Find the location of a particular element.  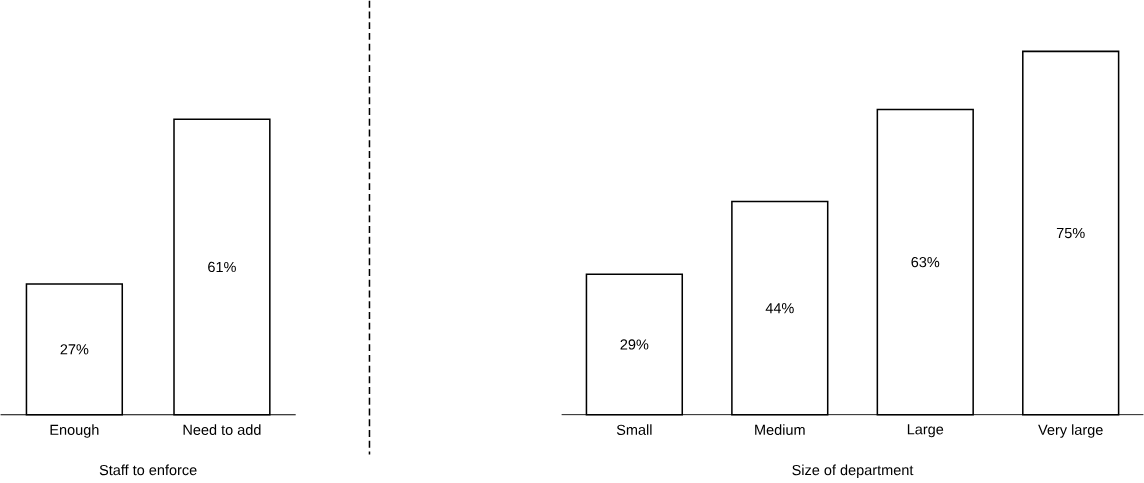

x-tick-label: Small is located at coordinates (634, 430).